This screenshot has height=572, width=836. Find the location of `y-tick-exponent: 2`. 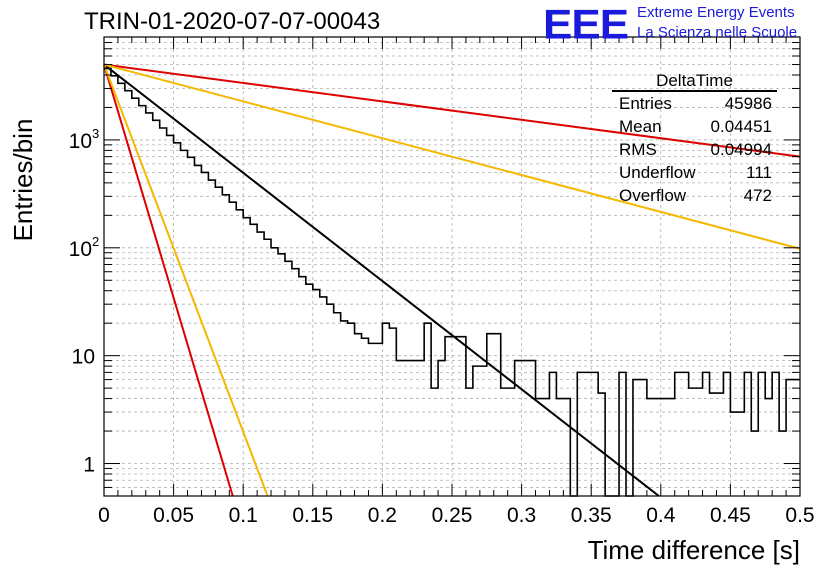

y-tick-exponent: 2 is located at coordinates (95, 241).